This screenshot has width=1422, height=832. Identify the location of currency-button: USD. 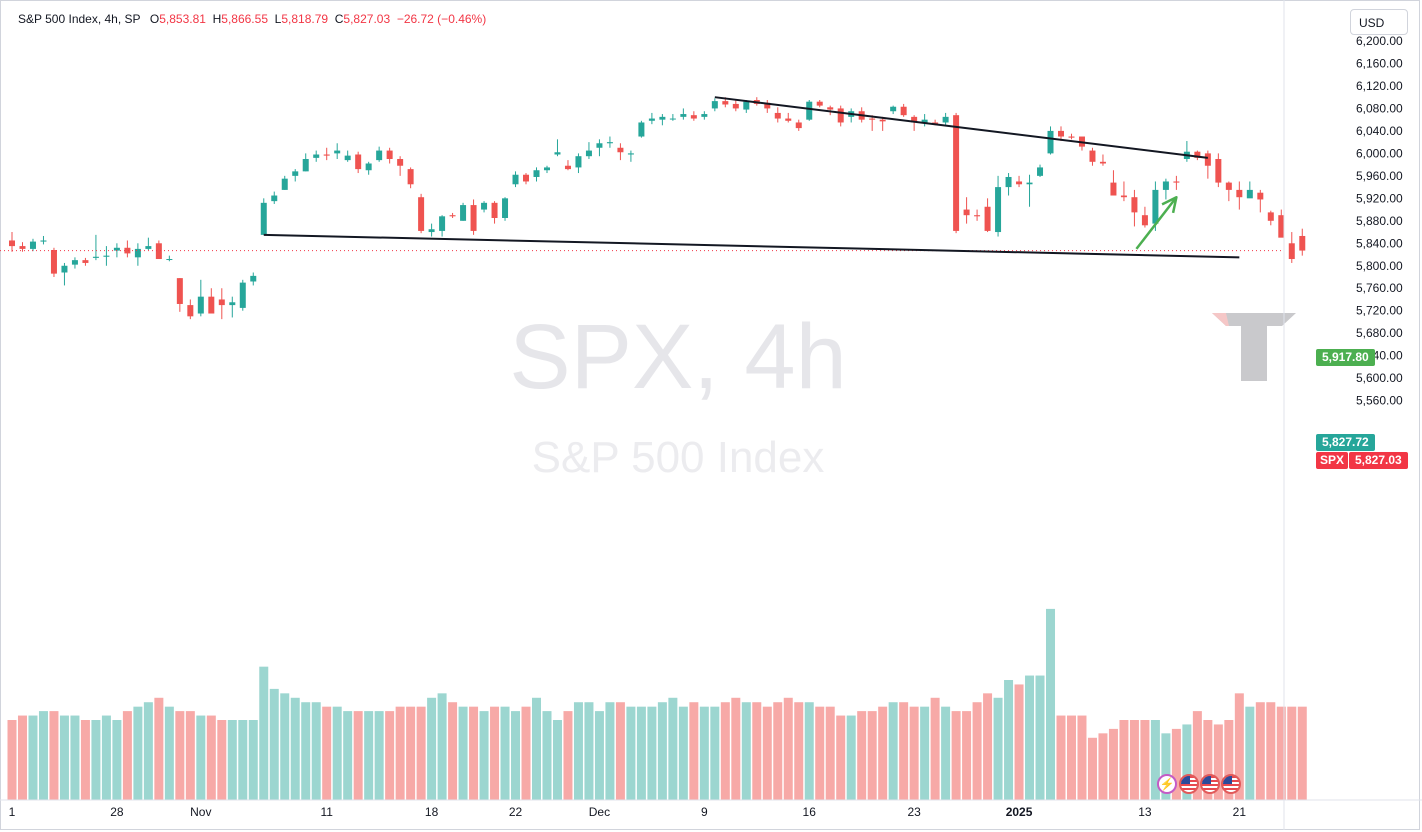
(1379, 22).